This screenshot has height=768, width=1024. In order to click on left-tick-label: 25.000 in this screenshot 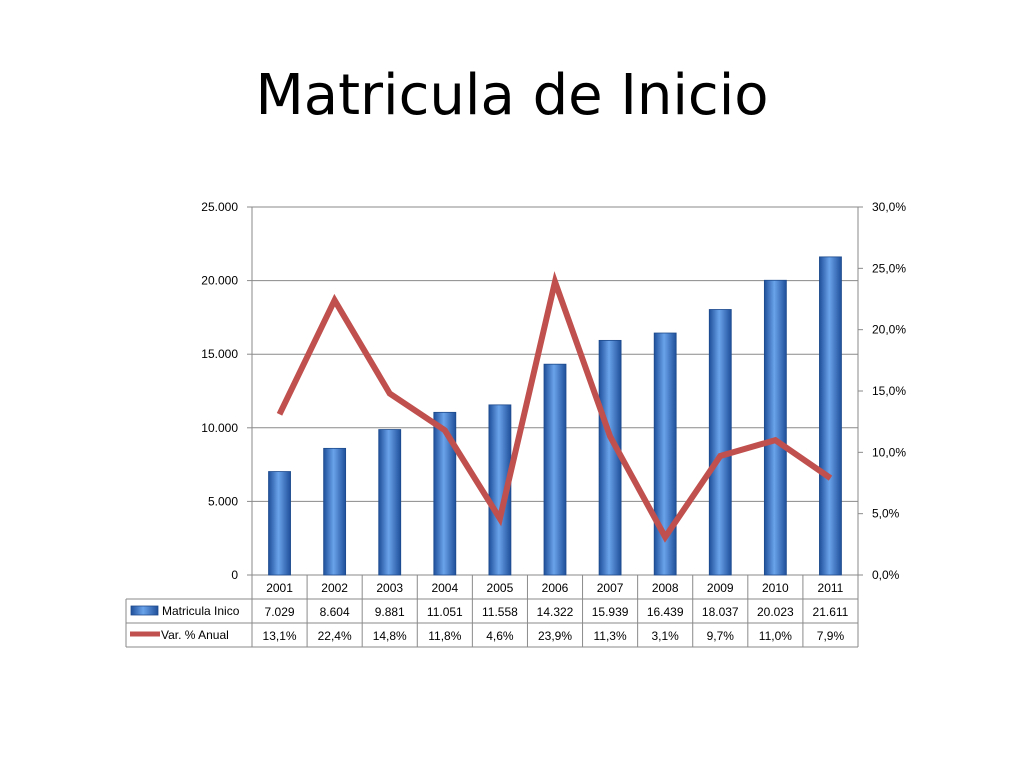, I will do `click(219, 207)`.